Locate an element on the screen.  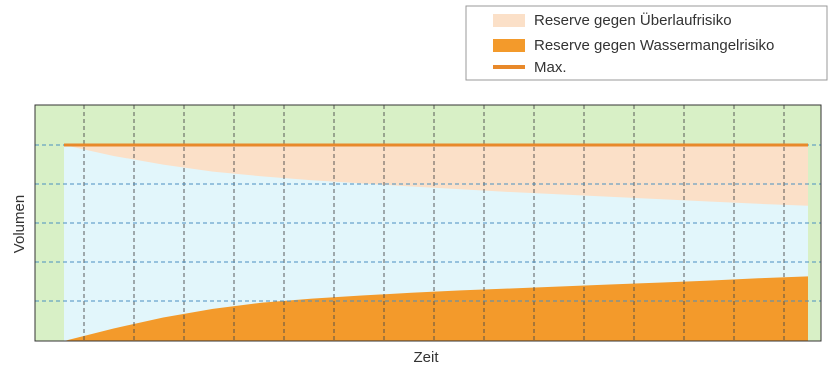
legend-label: Reserve gegen Überlaufrisiko is located at coordinates (633, 20).